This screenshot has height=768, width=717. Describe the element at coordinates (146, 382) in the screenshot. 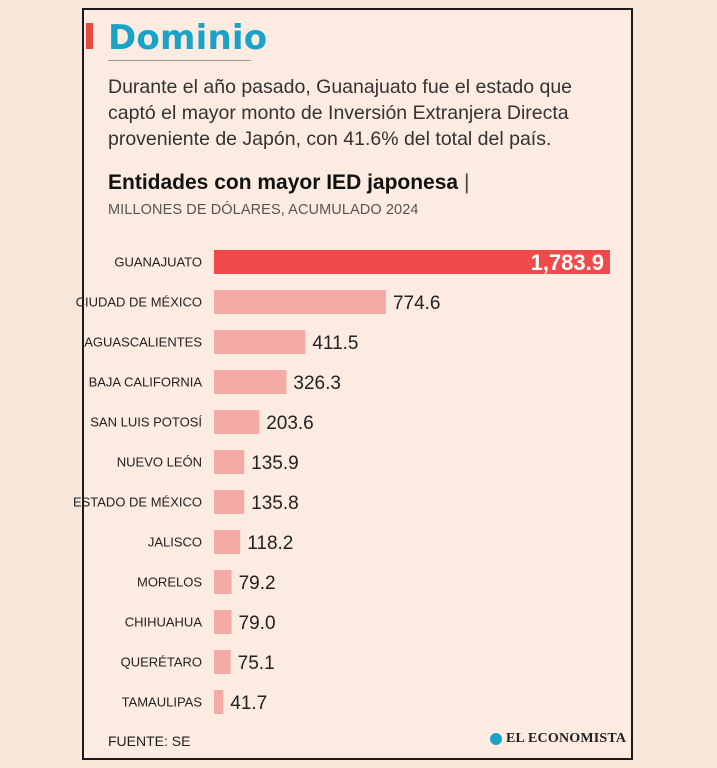

I see `category-label: BAJA CALIFORNIA` at that location.